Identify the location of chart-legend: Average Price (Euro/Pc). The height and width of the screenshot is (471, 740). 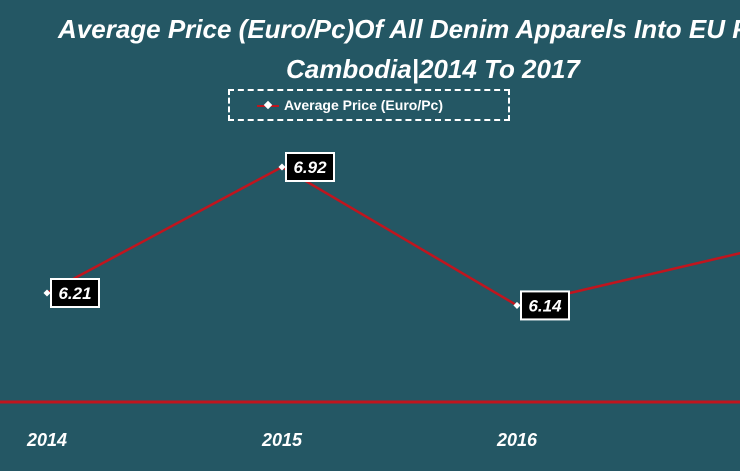
(369, 105).